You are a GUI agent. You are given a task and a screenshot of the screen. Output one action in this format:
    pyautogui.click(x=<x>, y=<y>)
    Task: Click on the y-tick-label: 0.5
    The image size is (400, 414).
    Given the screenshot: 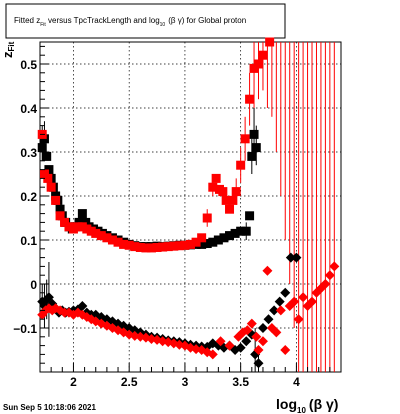 What is the action you would take?
    pyautogui.click(x=28, y=65)
    